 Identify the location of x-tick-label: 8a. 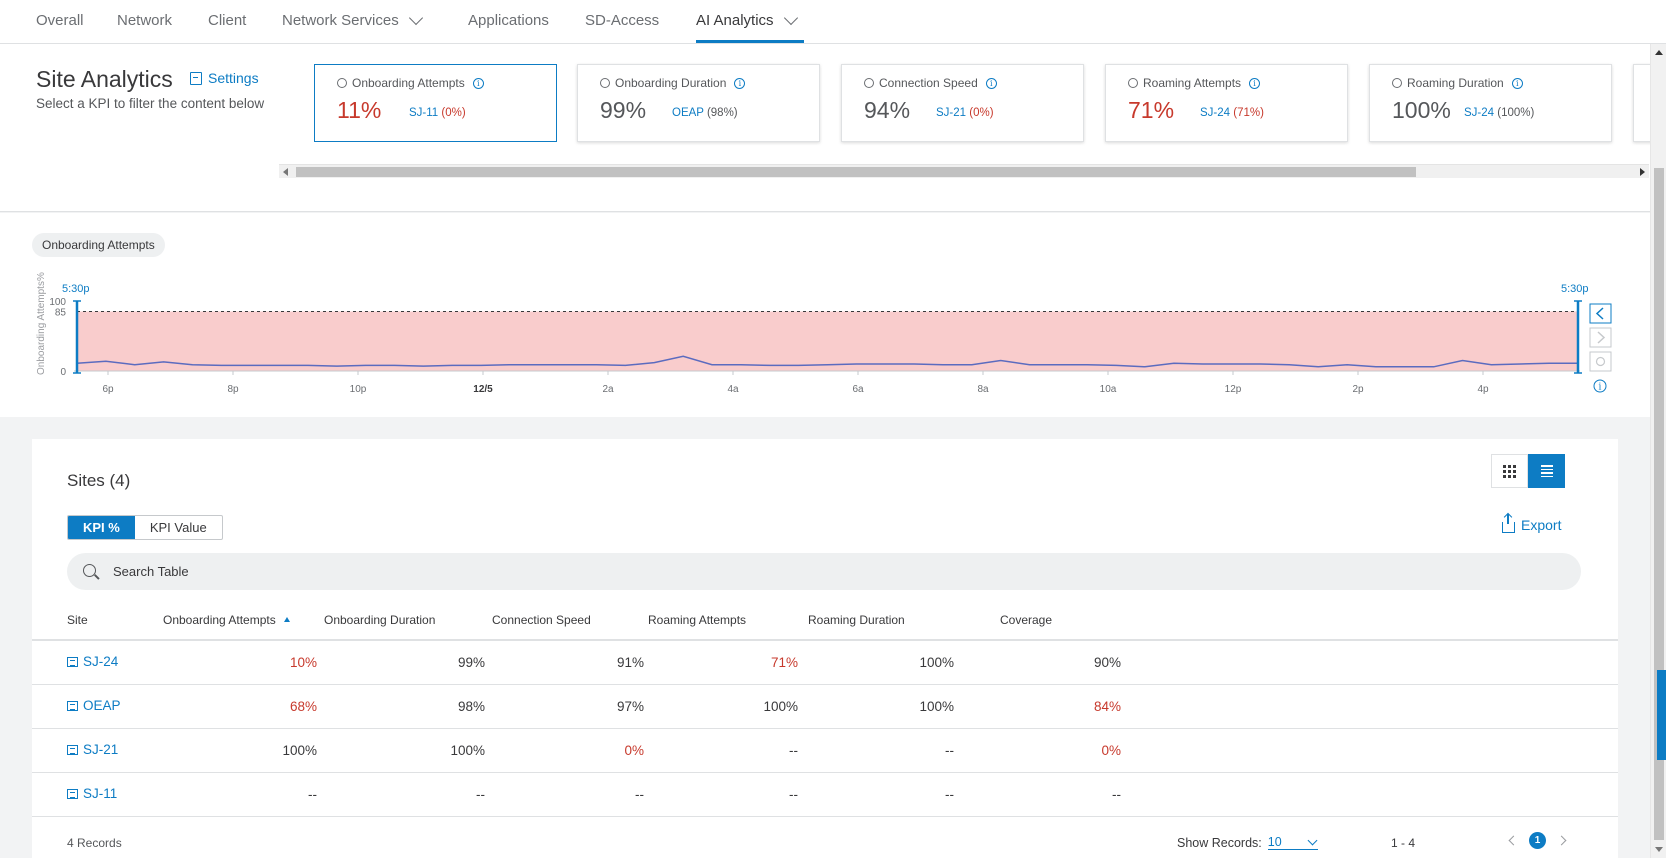
(983, 389).